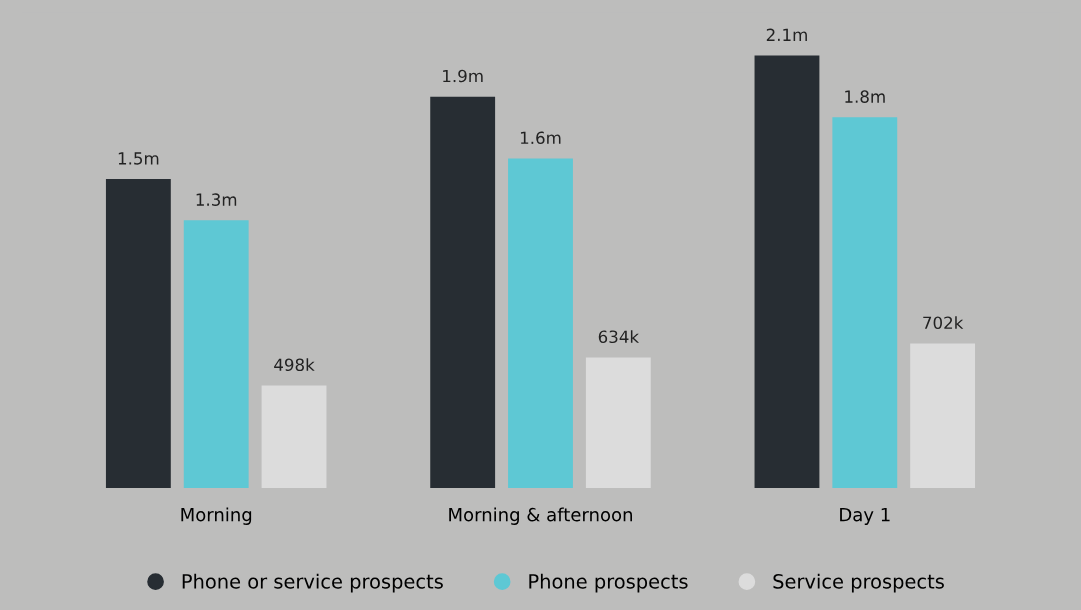 The width and height of the screenshot is (1081, 610). I want to click on legend-label: Phone prospects, so click(608, 583).